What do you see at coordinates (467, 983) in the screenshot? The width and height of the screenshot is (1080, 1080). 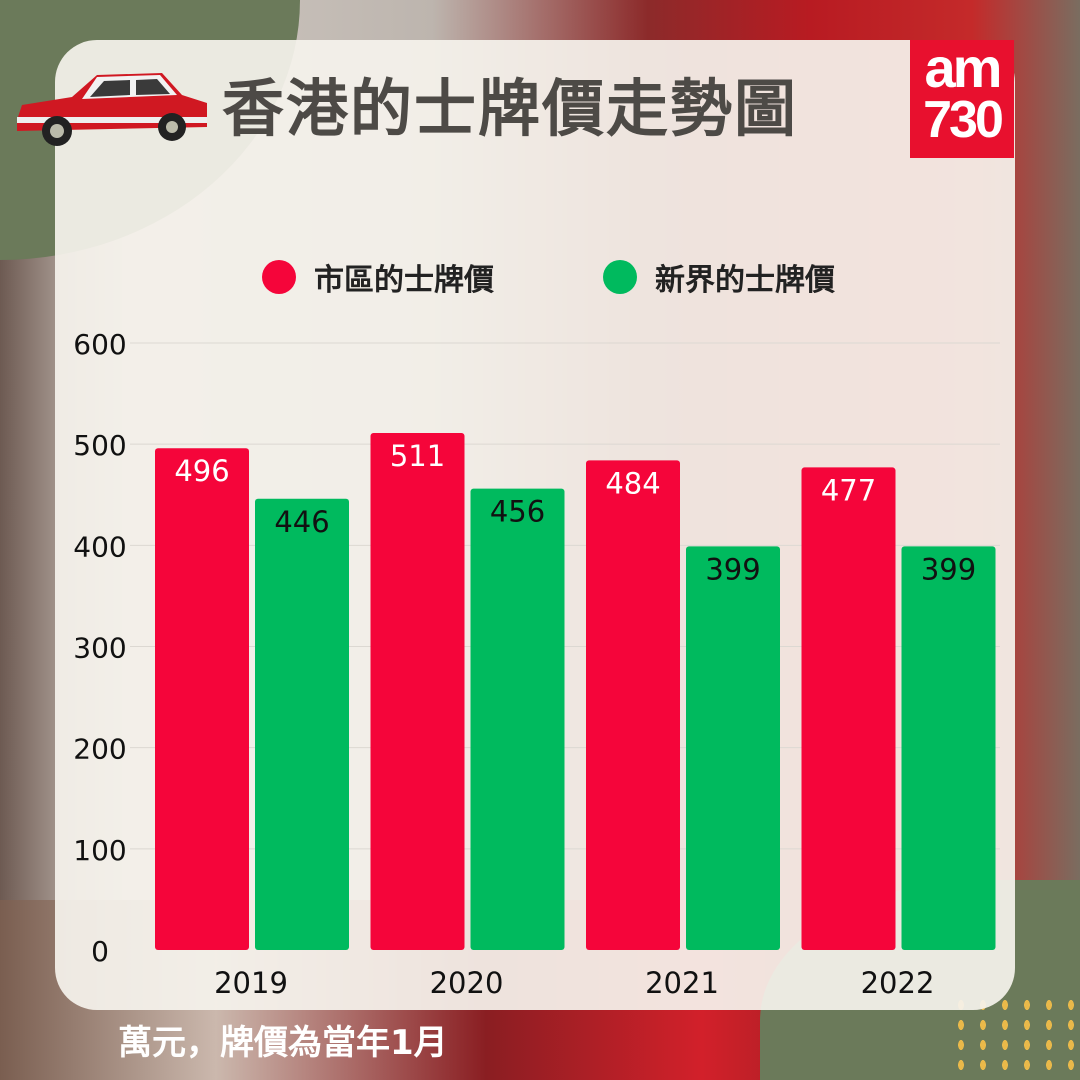 I see `x-tick-label: 2020` at bounding box center [467, 983].